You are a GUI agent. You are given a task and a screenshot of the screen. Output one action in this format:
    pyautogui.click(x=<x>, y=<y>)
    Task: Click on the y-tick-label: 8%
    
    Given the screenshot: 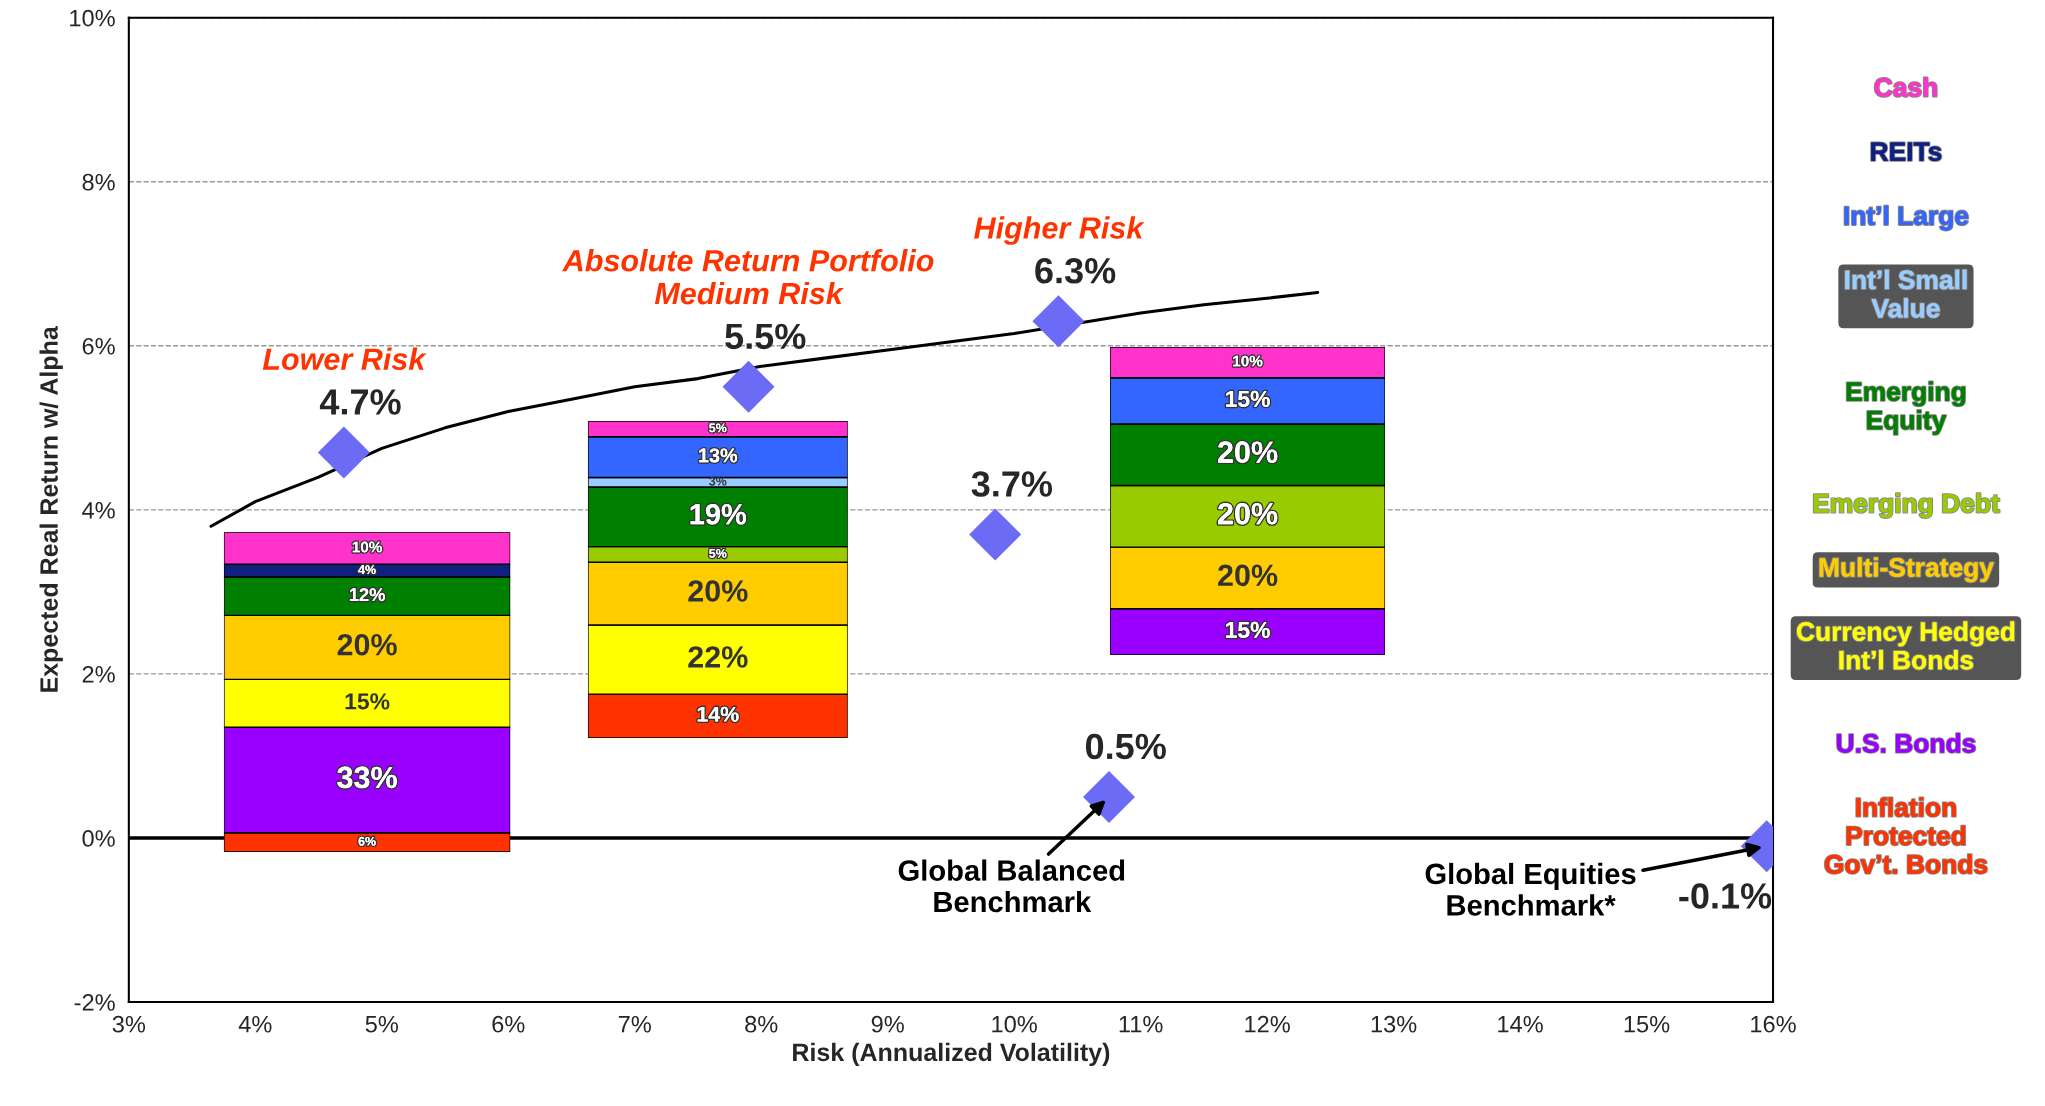 What is the action you would take?
    pyautogui.click(x=98, y=182)
    